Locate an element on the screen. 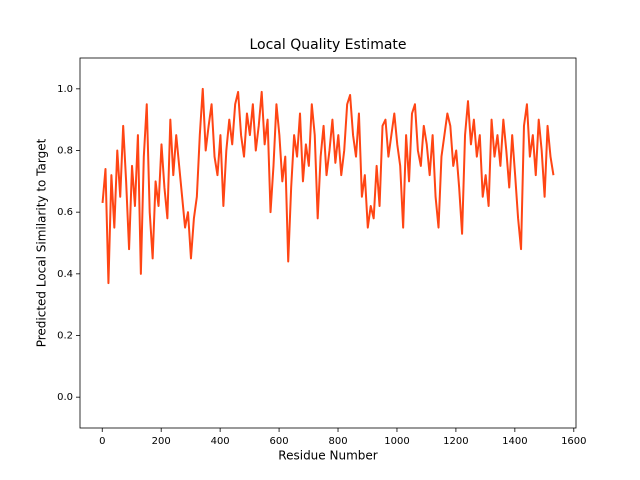 The image size is (640, 480). x-tick-label: 200 is located at coordinates (161, 441).